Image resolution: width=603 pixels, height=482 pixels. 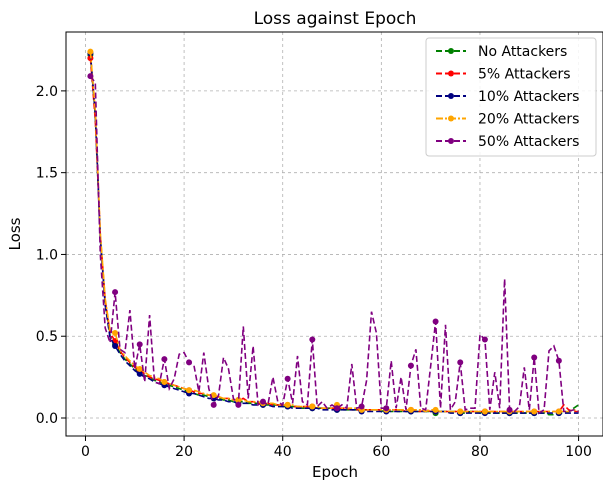 What do you see at coordinates (47, 337) in the screenshot?
I see `y-tick-label: 0.5` at bounding box center [47, 337].